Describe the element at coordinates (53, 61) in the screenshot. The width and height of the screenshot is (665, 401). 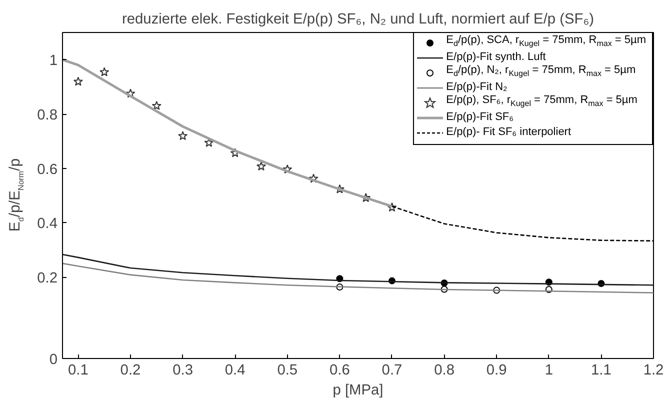
I see `y-tick-label: 1` at that location.